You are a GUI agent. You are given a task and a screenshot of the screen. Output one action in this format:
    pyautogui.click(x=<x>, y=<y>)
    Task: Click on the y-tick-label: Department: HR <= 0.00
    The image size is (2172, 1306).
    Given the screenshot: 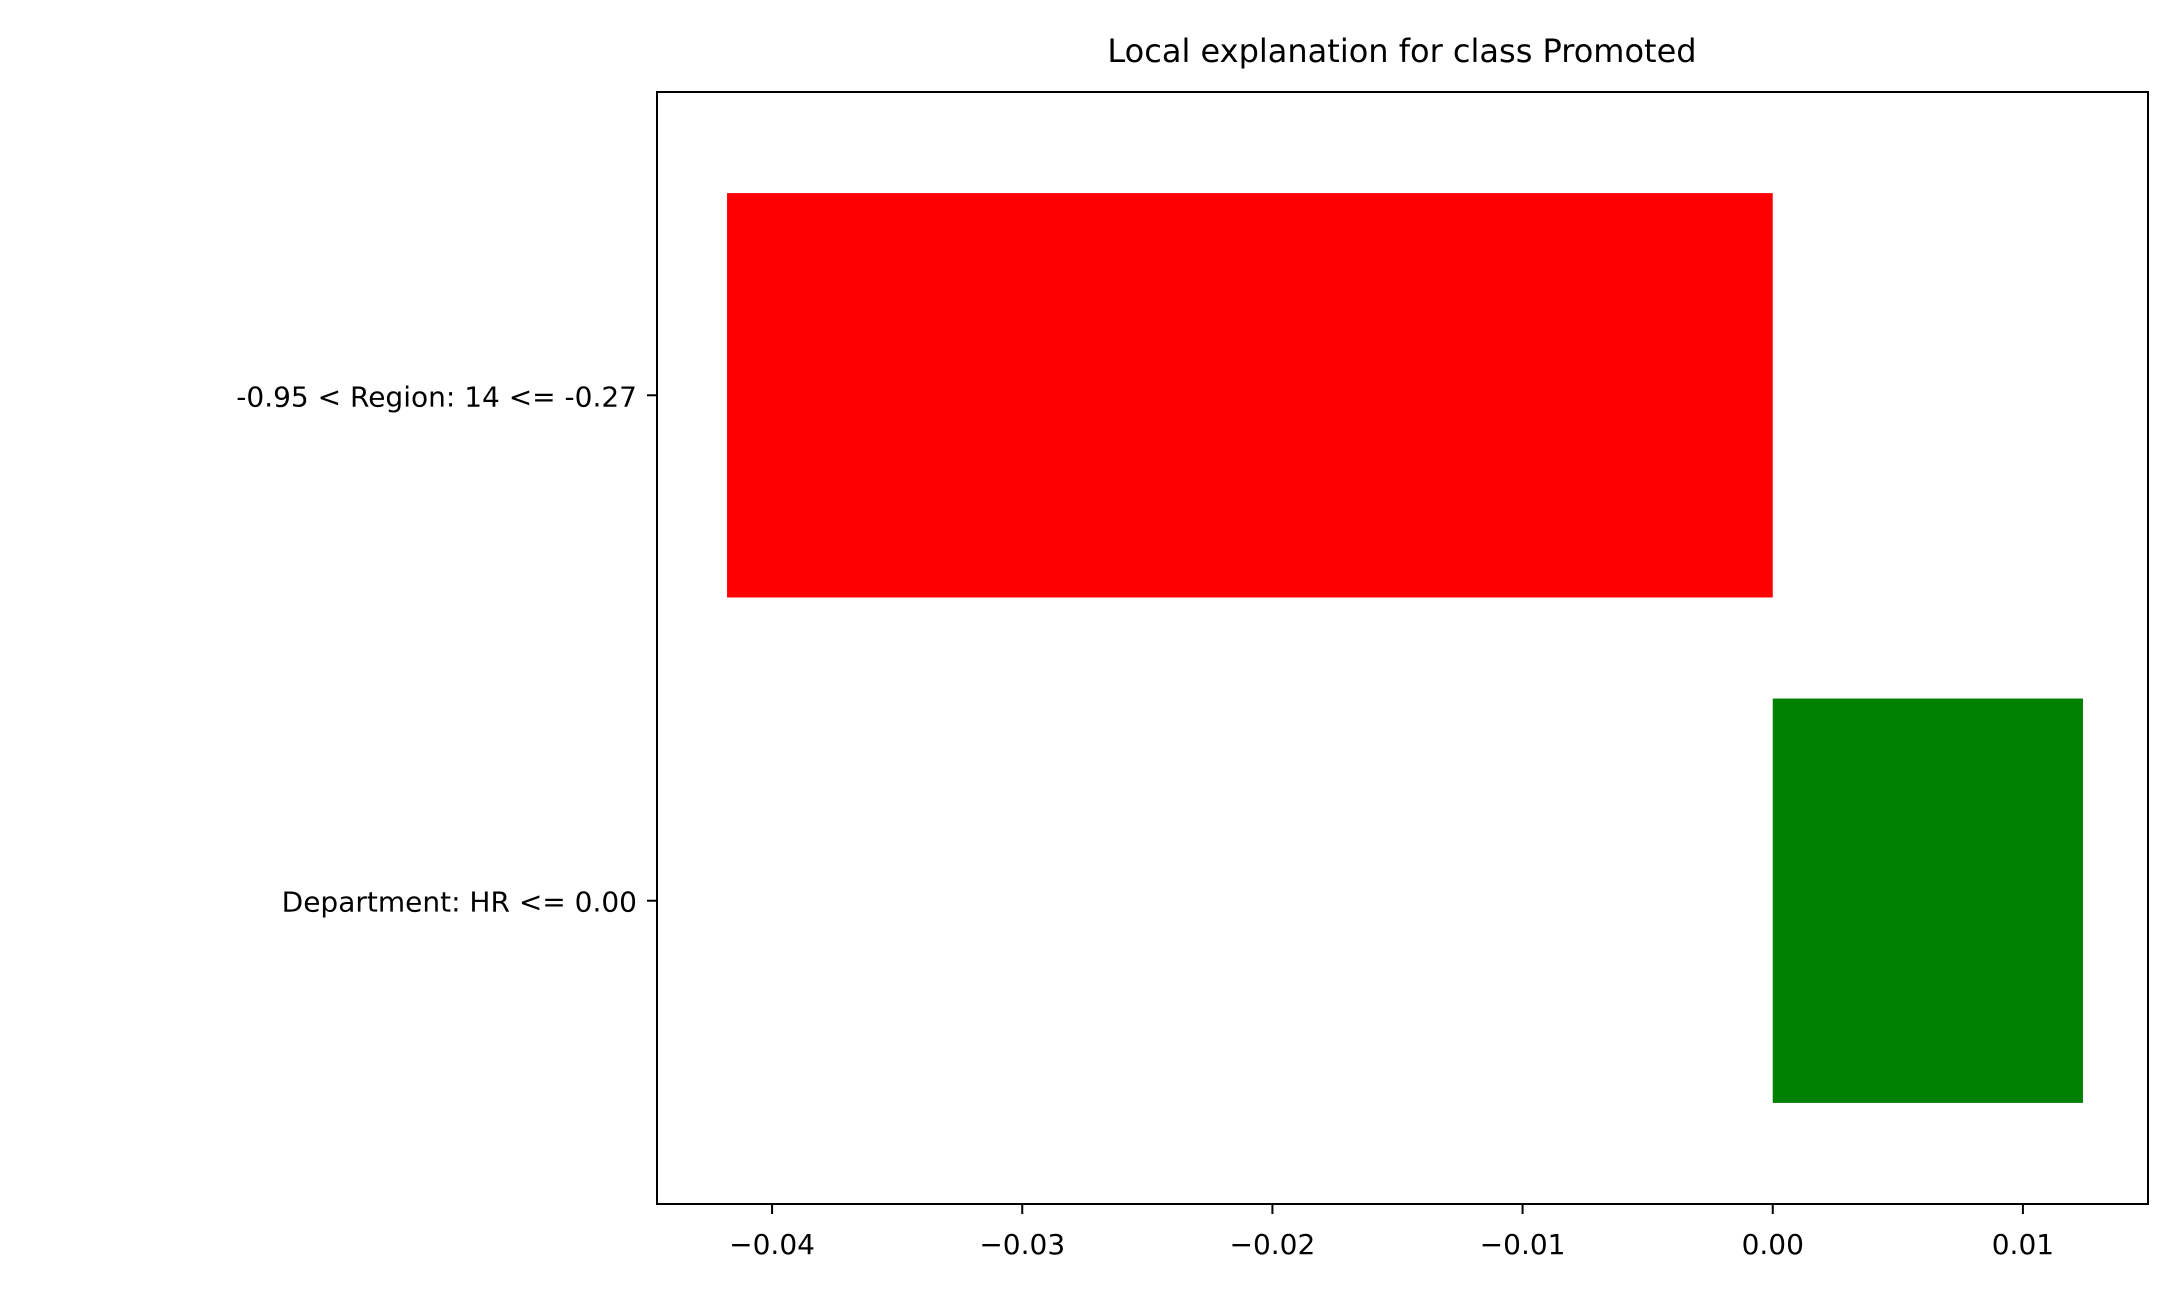 What is the action you would take?
    pyautogui.click(x=459, y=902)
    